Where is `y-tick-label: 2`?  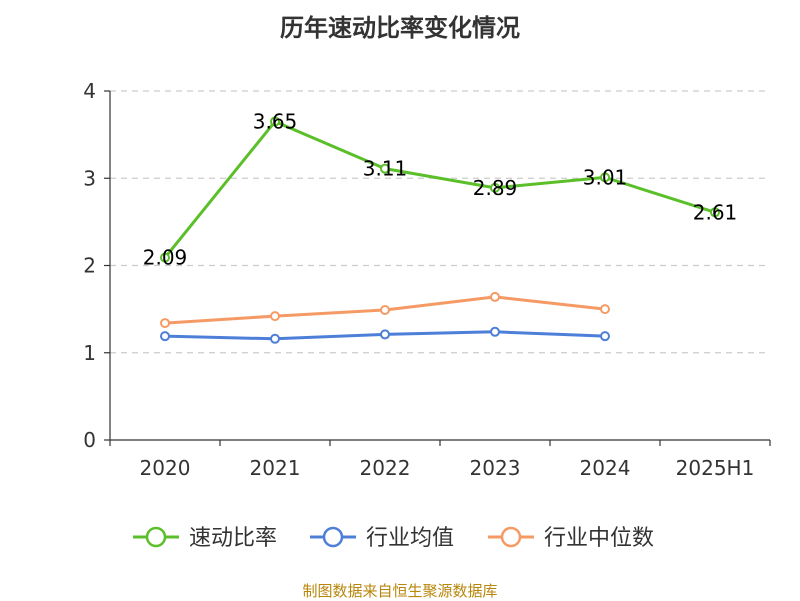
y-tick-label: 2 is located at coordinates (89, 266).